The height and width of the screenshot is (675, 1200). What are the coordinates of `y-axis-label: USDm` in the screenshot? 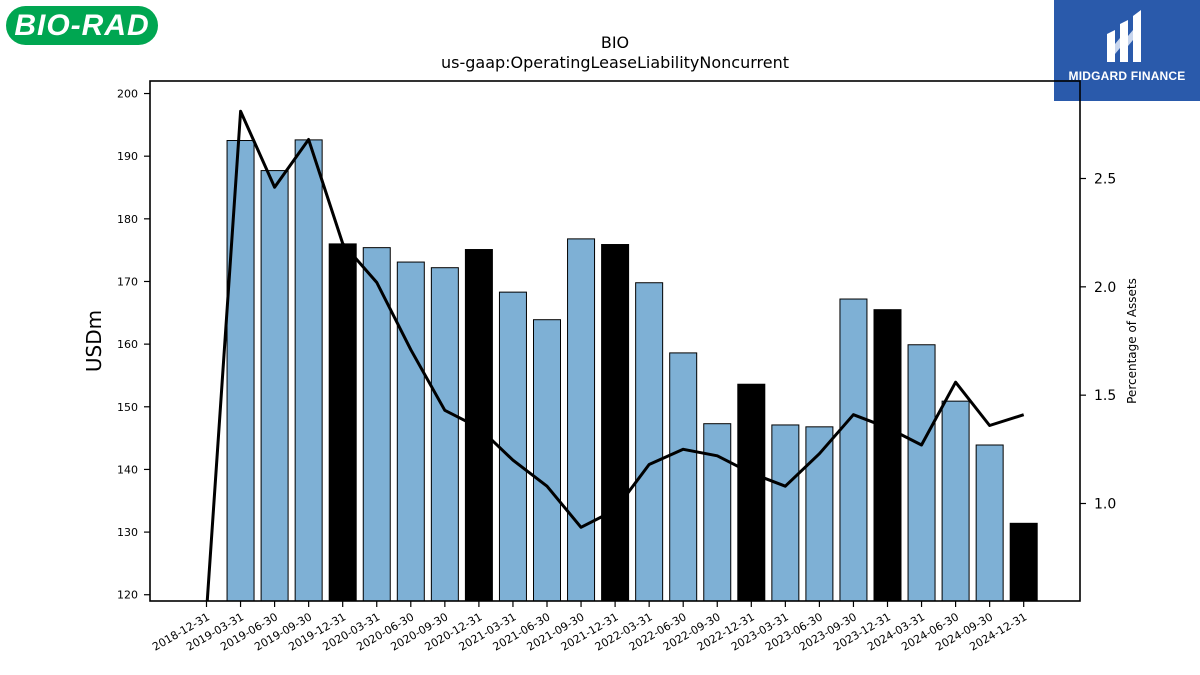 It's located at (94, 341).